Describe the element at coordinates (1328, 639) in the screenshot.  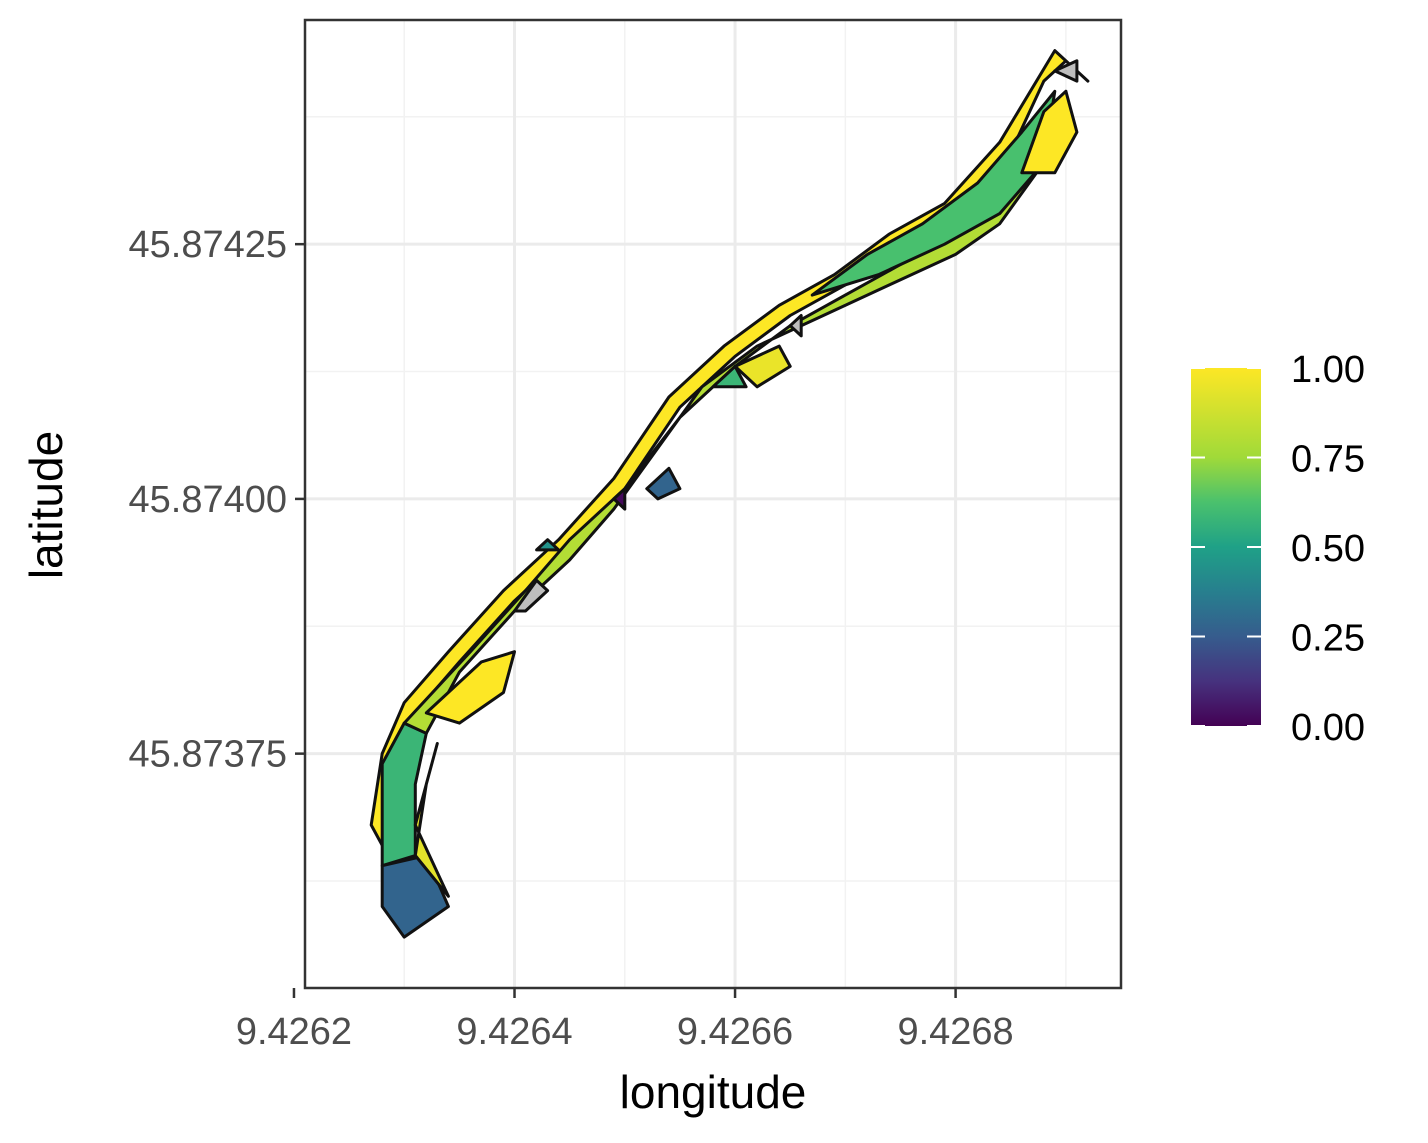
I see `legend-label: 0.25` at that location.